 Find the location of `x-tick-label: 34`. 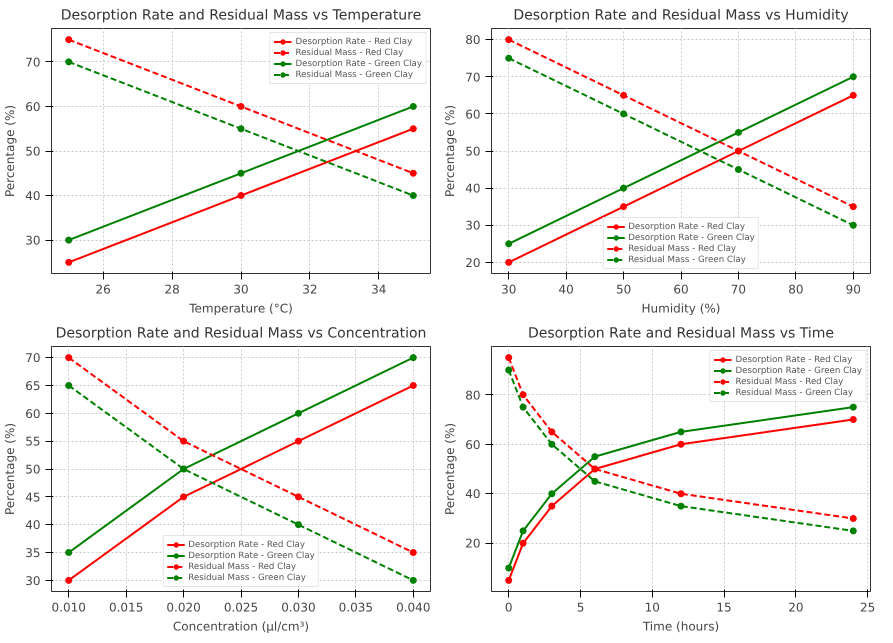

x-tick-label: 34 is located at coordinates (378, 289).